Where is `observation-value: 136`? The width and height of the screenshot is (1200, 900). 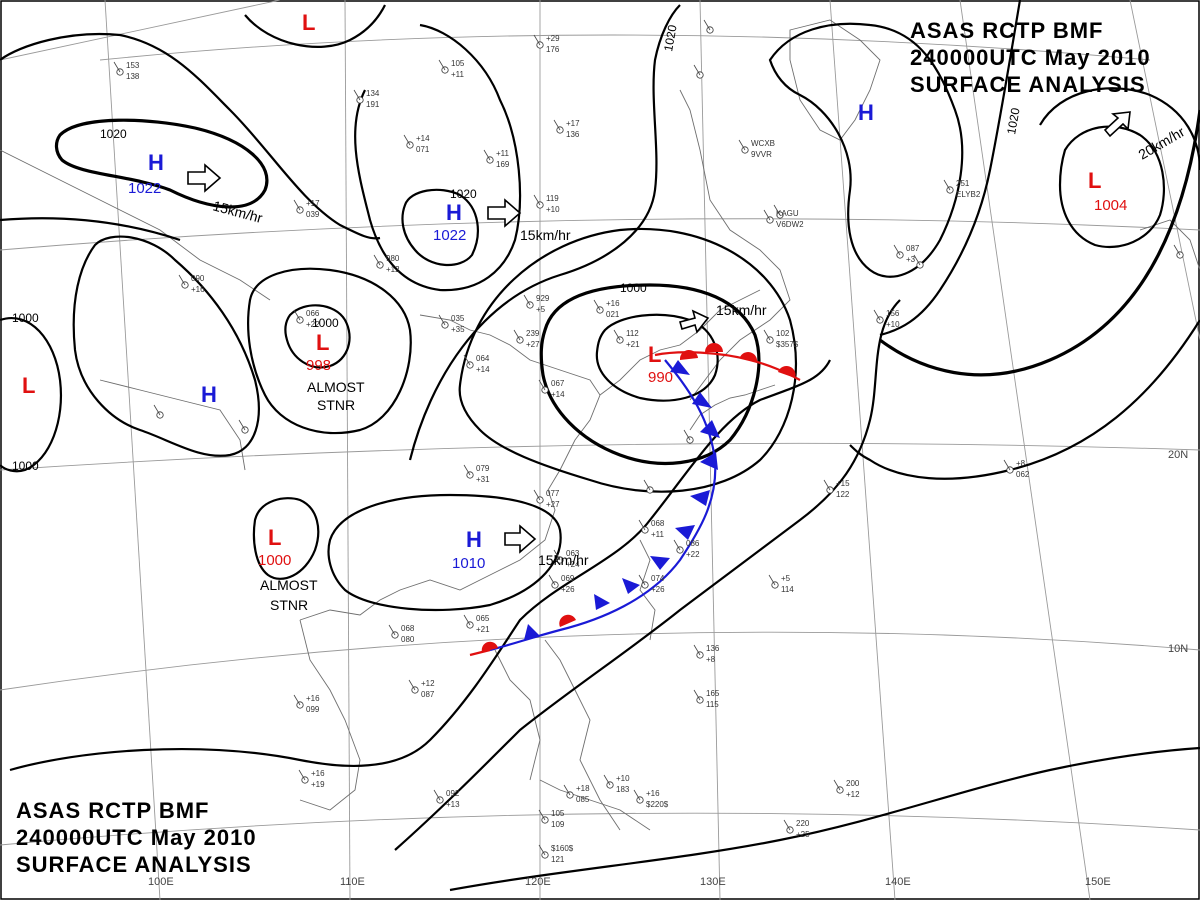 observation-value: 136 is located at coordinates (573, 134).